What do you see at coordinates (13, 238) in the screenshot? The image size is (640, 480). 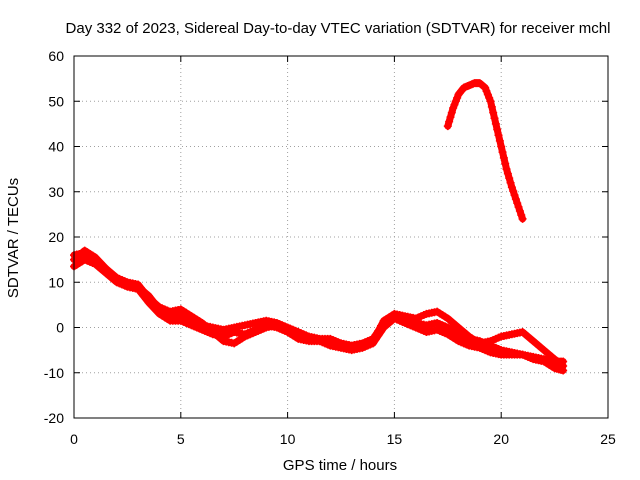 I see `y-axis-title: SDTVAR / TECUs` at bounding box center [13, 238].